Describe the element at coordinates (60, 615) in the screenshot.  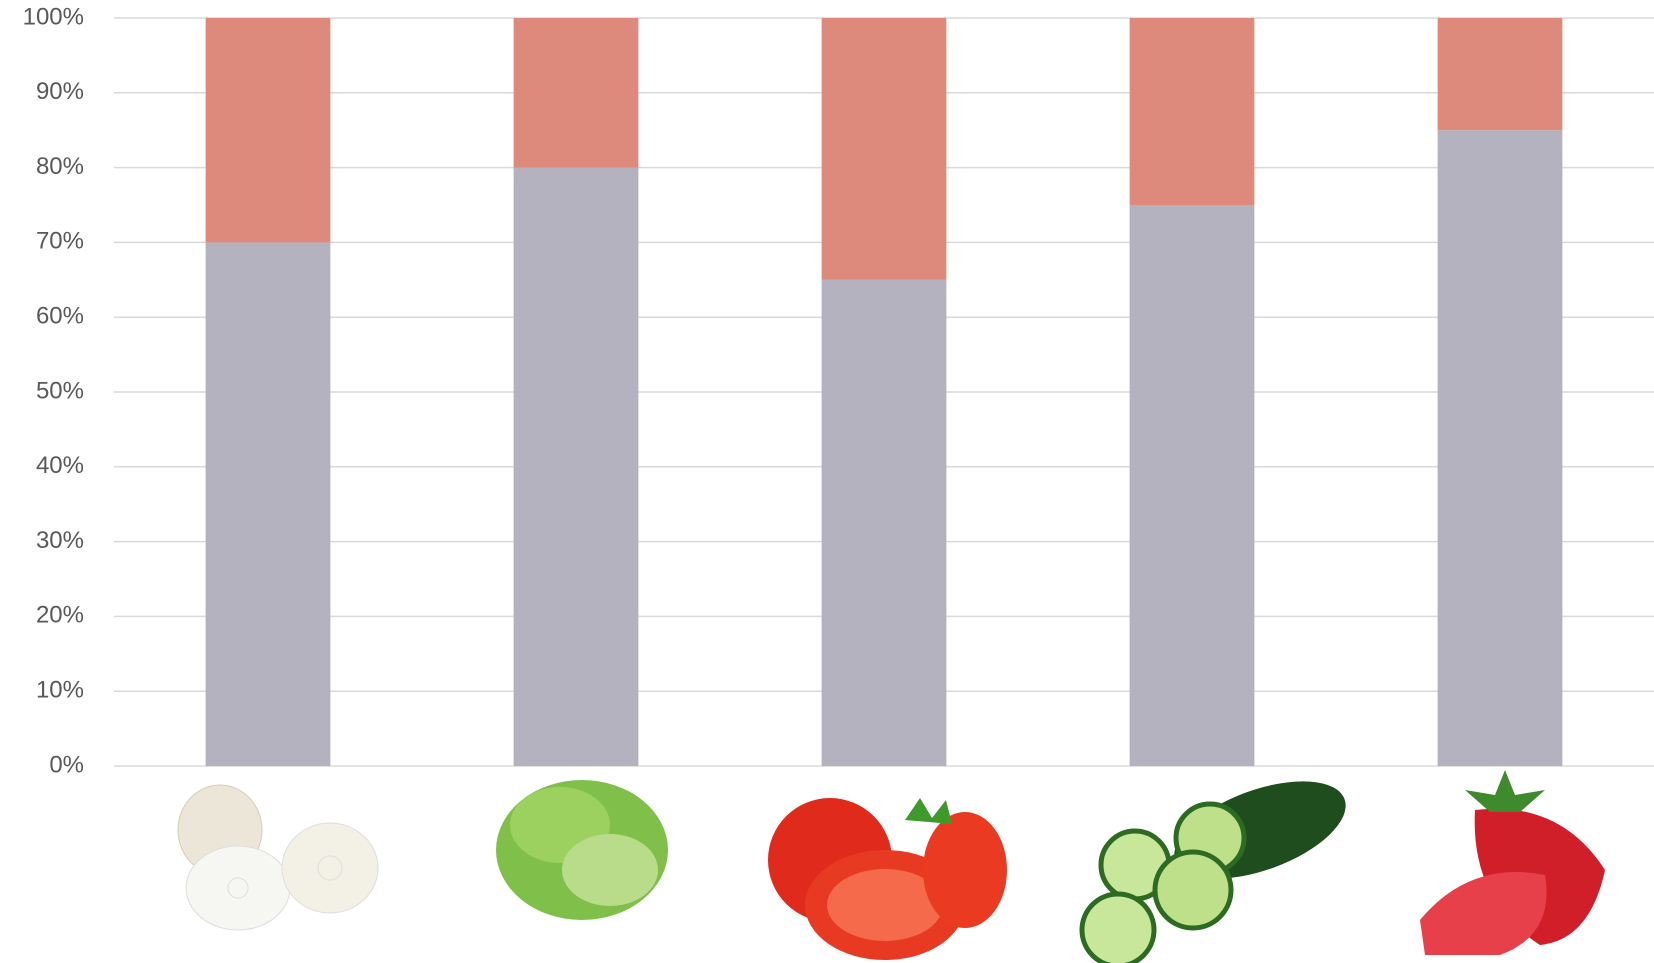
I see `y-tick-label: 20%` at that location.